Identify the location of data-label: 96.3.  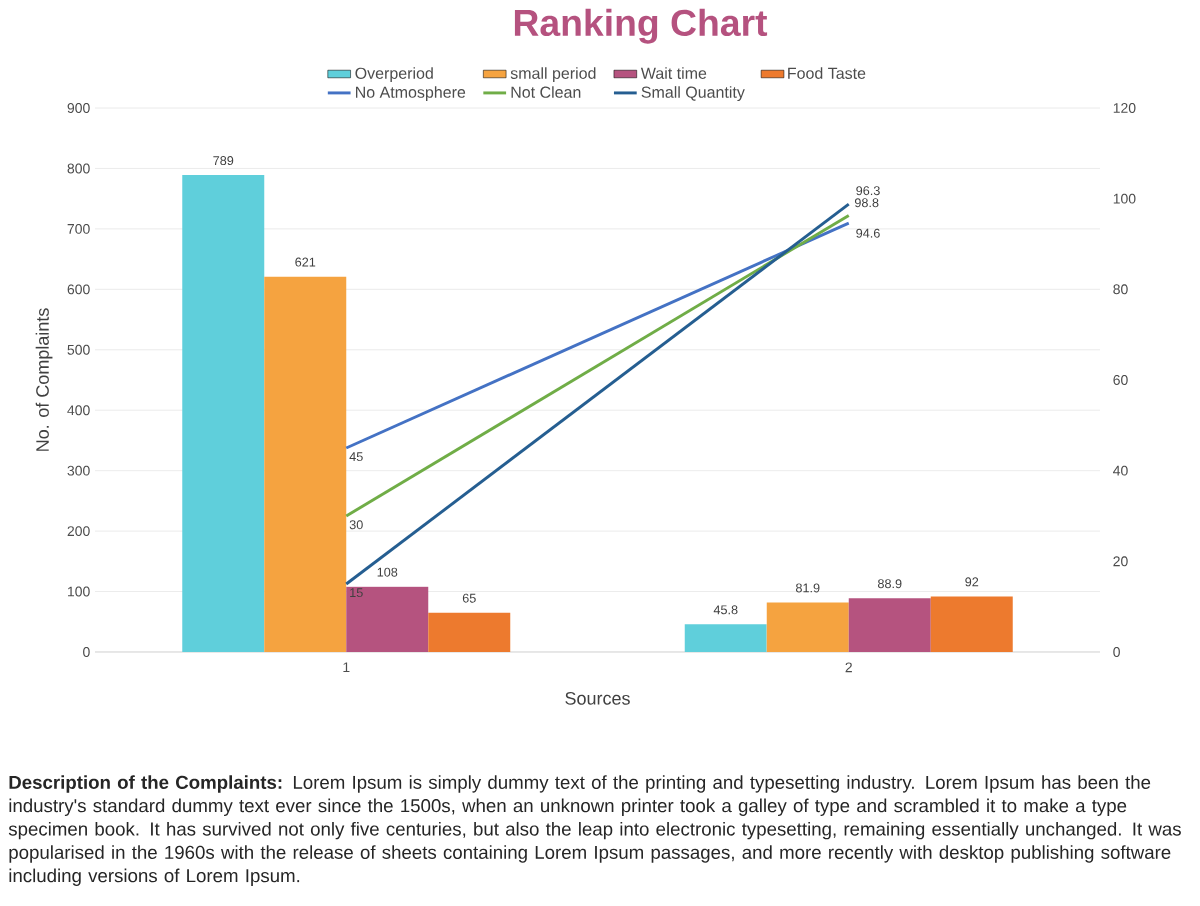
(868, 191).